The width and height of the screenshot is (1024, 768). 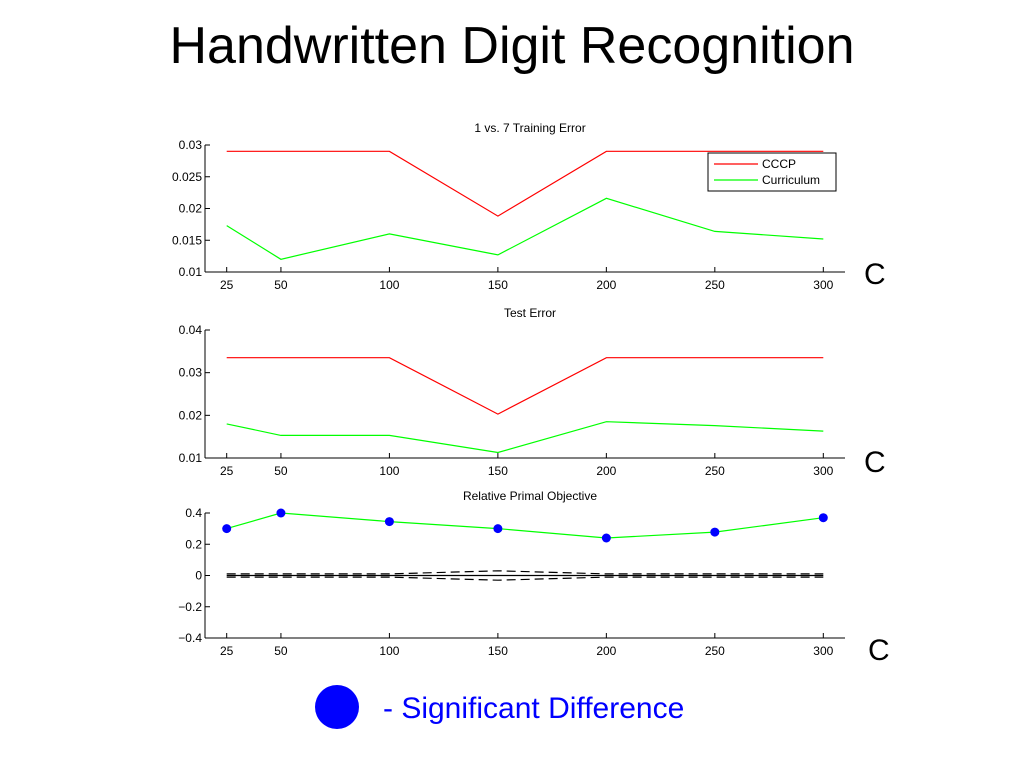 What do you see at coordinates (606, 471) in the screenshot?
I see `chart-2-xtick-label: 200` at bounding box center [606, 471].